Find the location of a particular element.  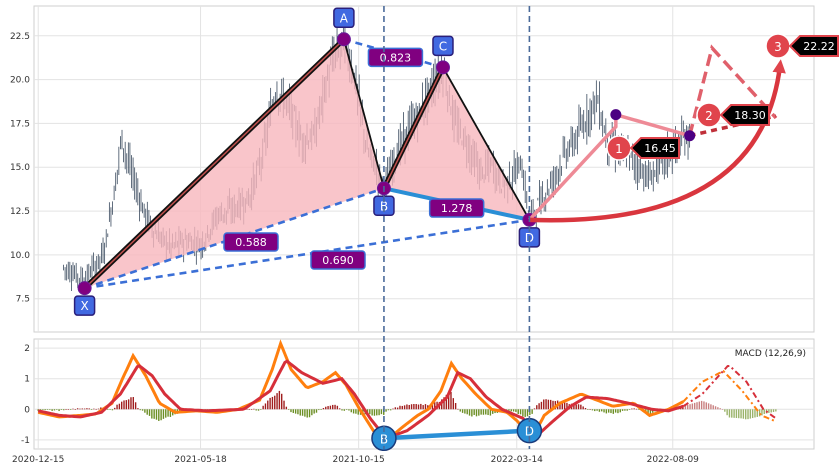

macd-signal-line is located at coordinates (360, 400).